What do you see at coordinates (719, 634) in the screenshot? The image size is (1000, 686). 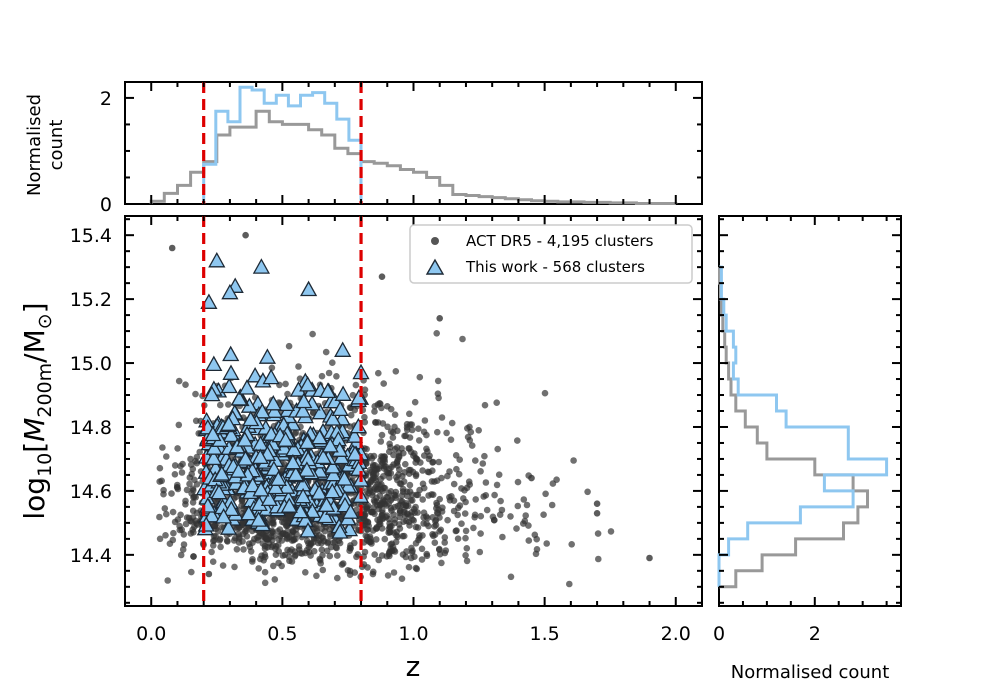 I see `right-x-tick-label: 0` at bounding box center [719, 634].